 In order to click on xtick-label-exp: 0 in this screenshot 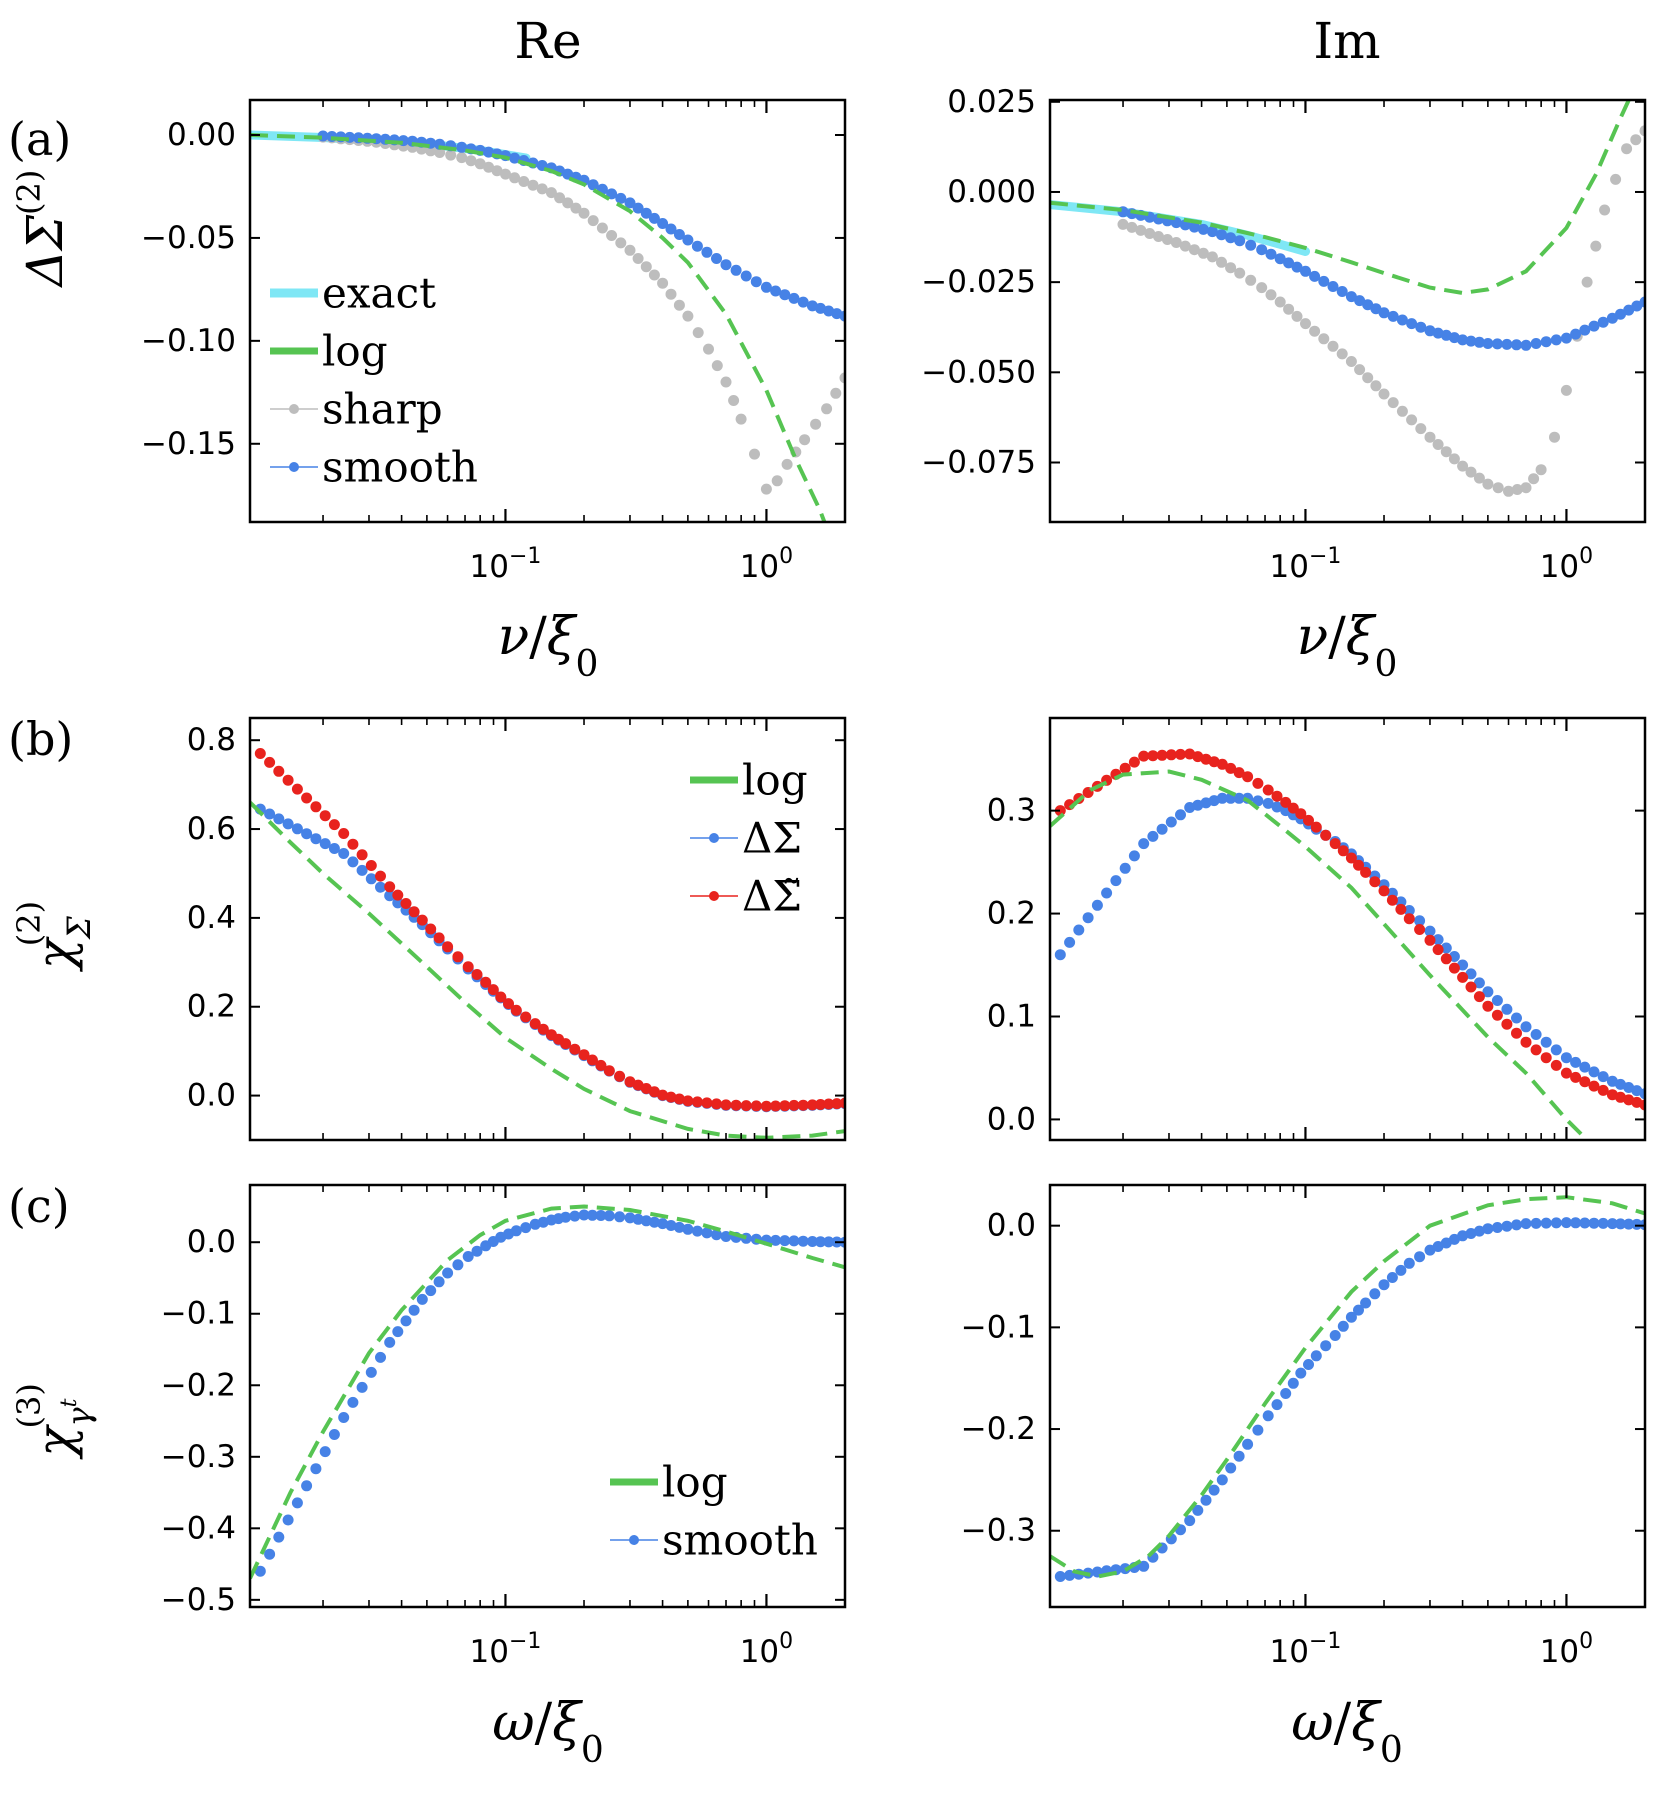, I will do `click(1586, 556)`.